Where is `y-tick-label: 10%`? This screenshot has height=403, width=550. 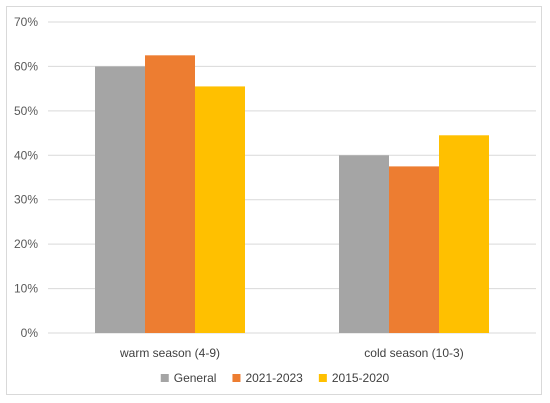 y-tick-label: 10% is located at coordinates (26, 289).